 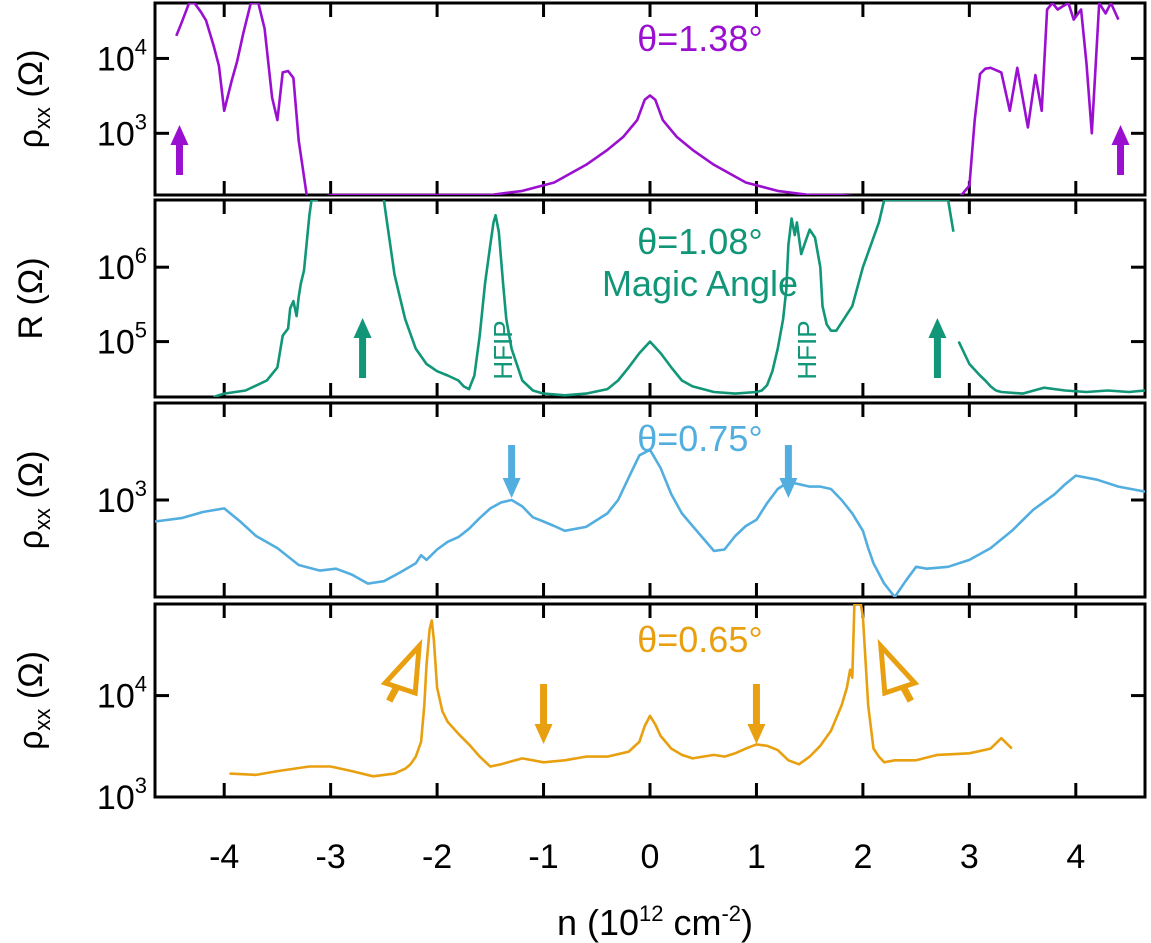 What do you see at coordinates (224, 857) in the screenshot?
I see `x-tick-label: -4` at bounding box center [224, 857].